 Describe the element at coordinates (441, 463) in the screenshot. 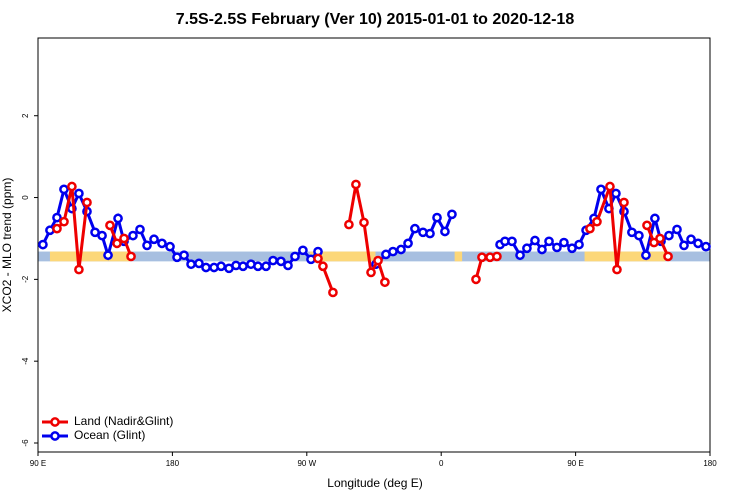

I see `x-tick-label: 0` at that location.